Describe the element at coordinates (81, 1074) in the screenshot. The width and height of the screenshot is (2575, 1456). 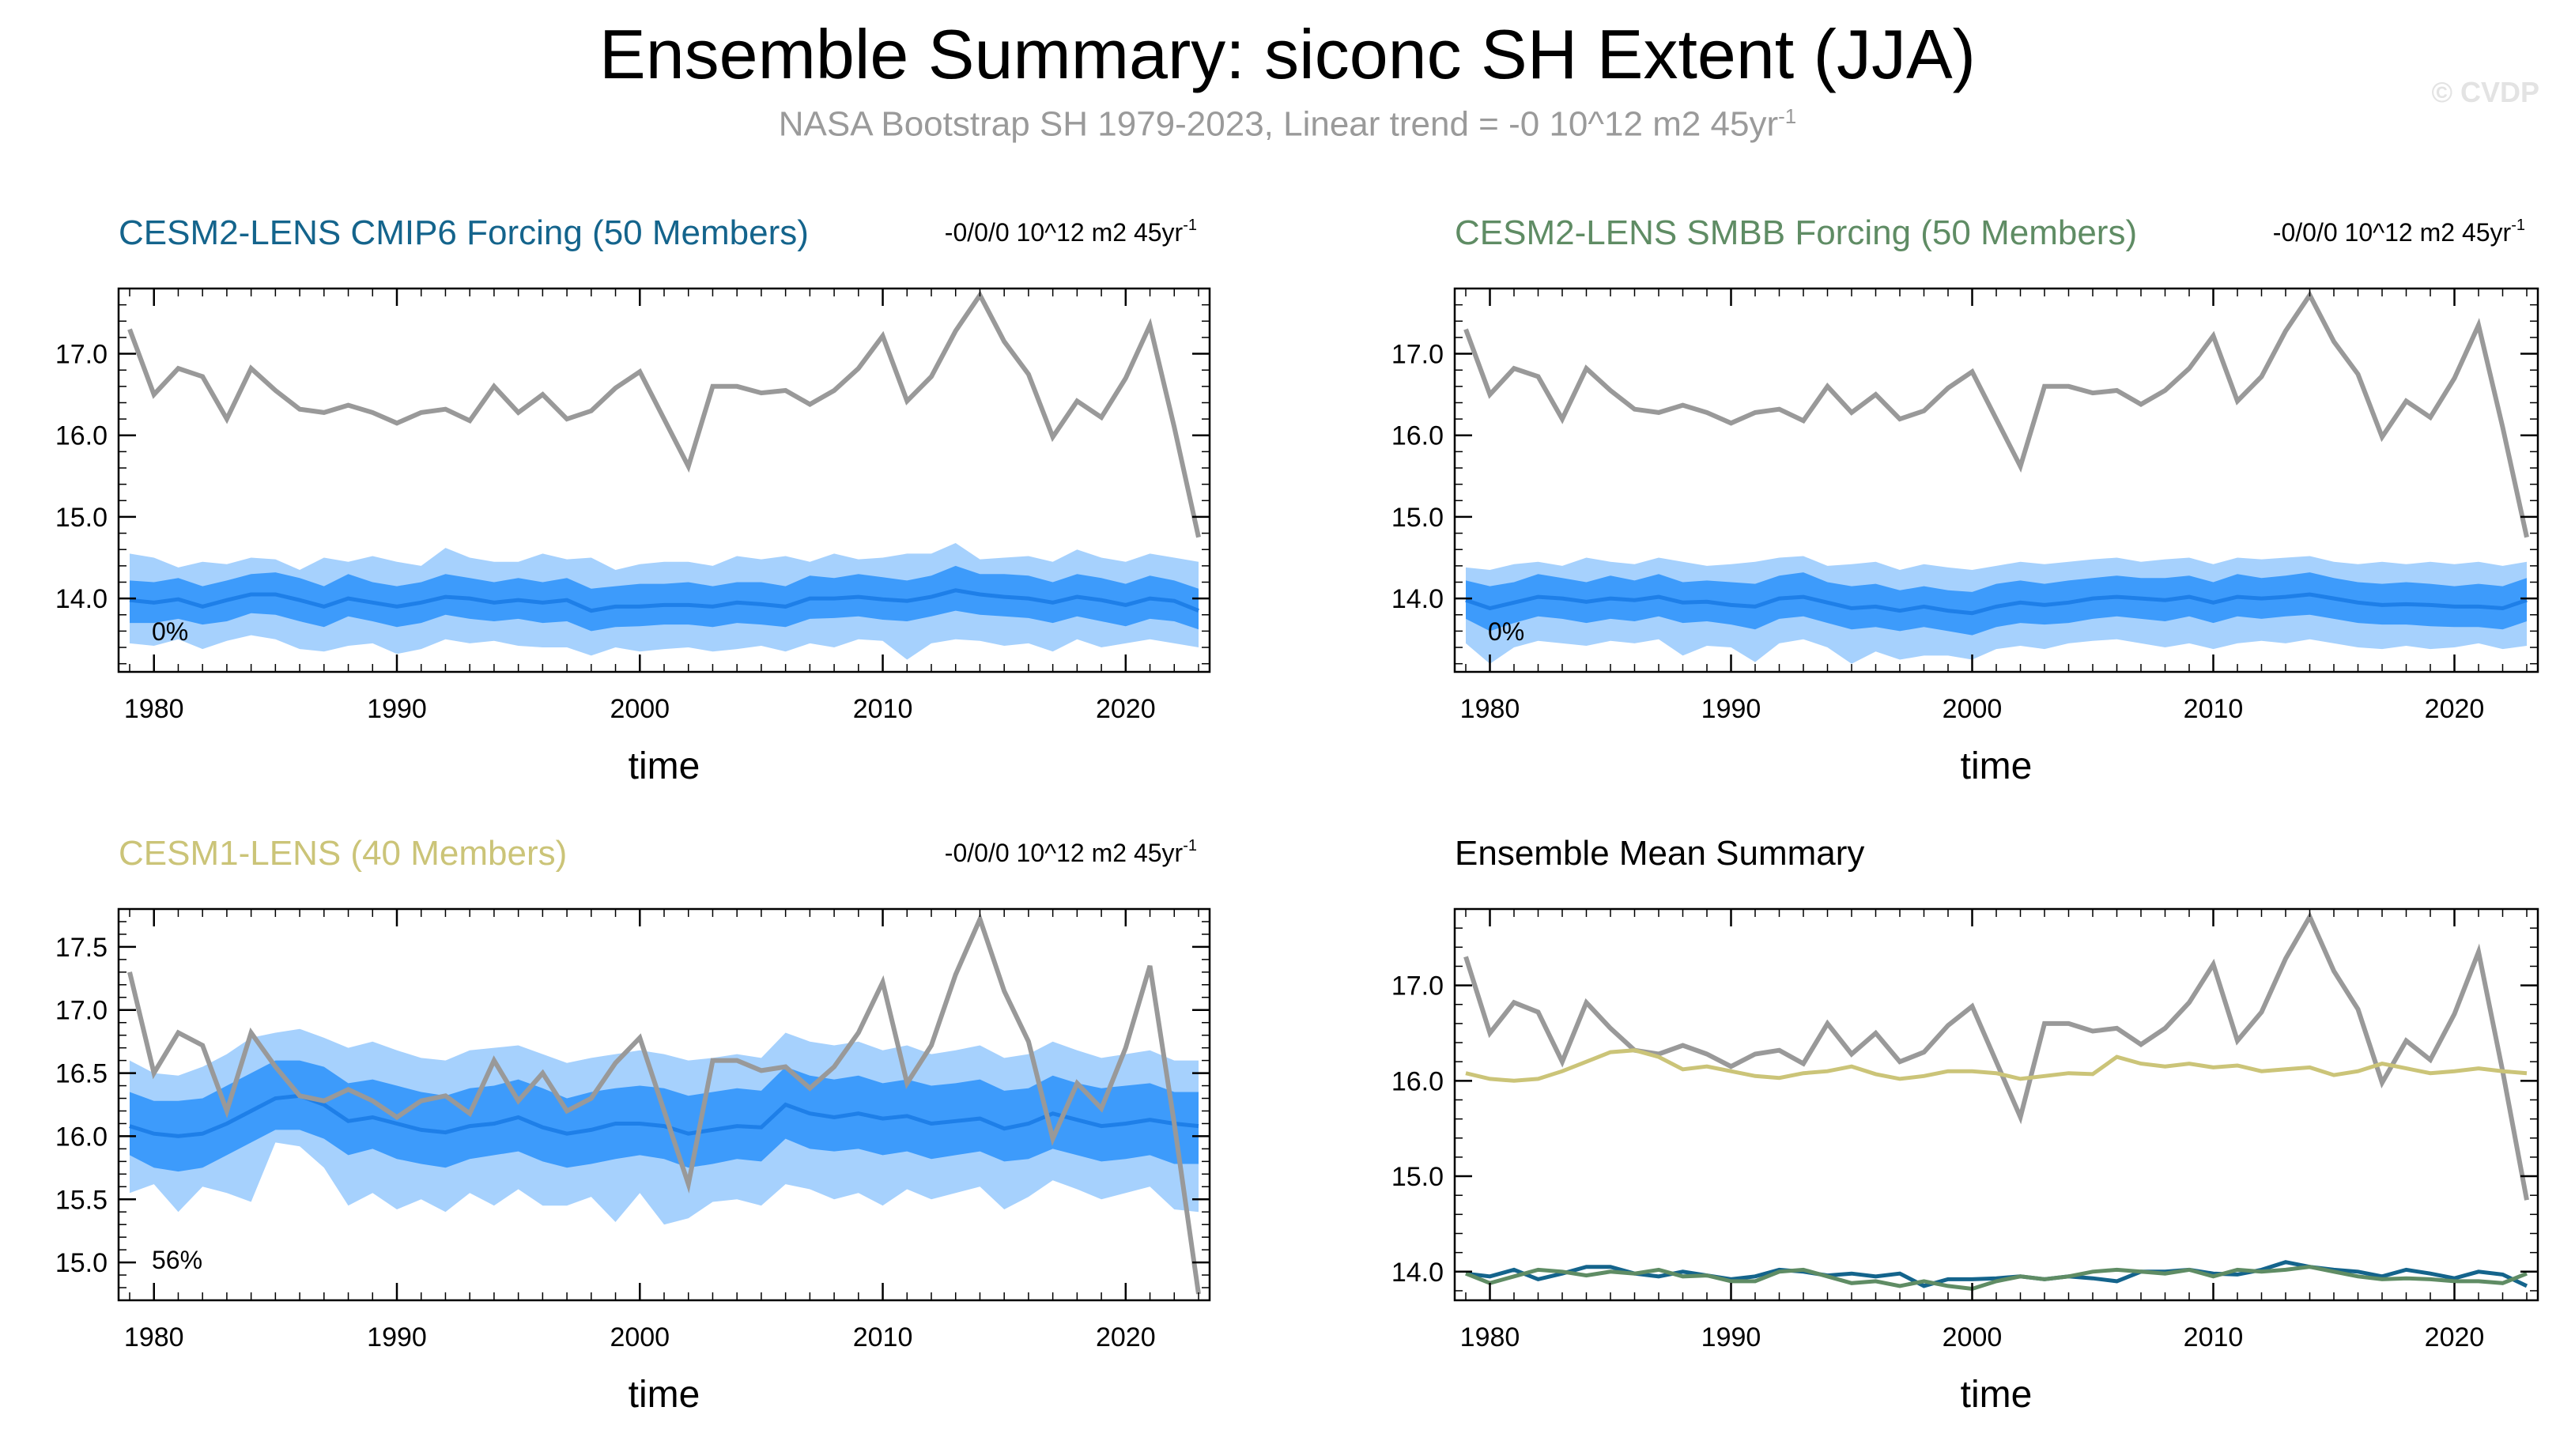
I see `y-tick-label: 16.5` at that location.